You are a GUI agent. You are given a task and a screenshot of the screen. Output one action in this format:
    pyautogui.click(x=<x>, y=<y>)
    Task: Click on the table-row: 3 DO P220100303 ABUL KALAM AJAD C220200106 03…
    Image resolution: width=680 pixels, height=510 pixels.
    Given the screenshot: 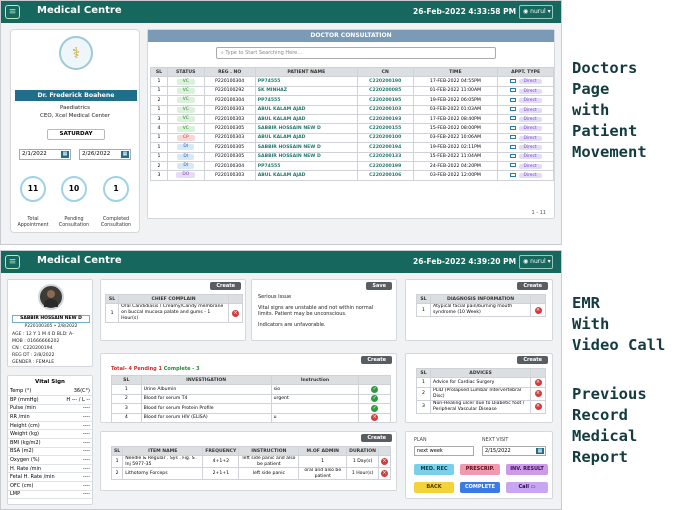 What is the action you would take?
    pyautogui.click(x=352, y=175)
    